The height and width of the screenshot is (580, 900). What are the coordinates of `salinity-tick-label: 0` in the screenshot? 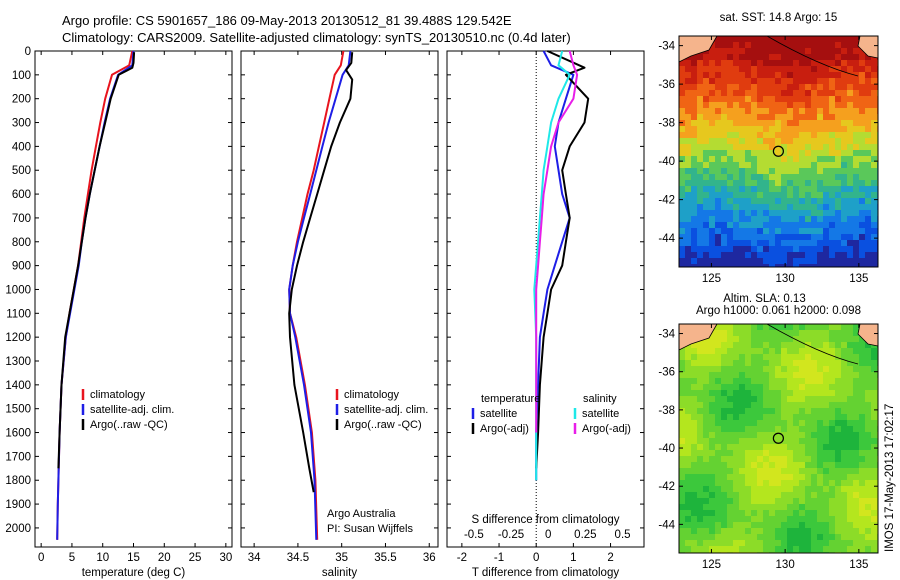 It's located at (548, 535).